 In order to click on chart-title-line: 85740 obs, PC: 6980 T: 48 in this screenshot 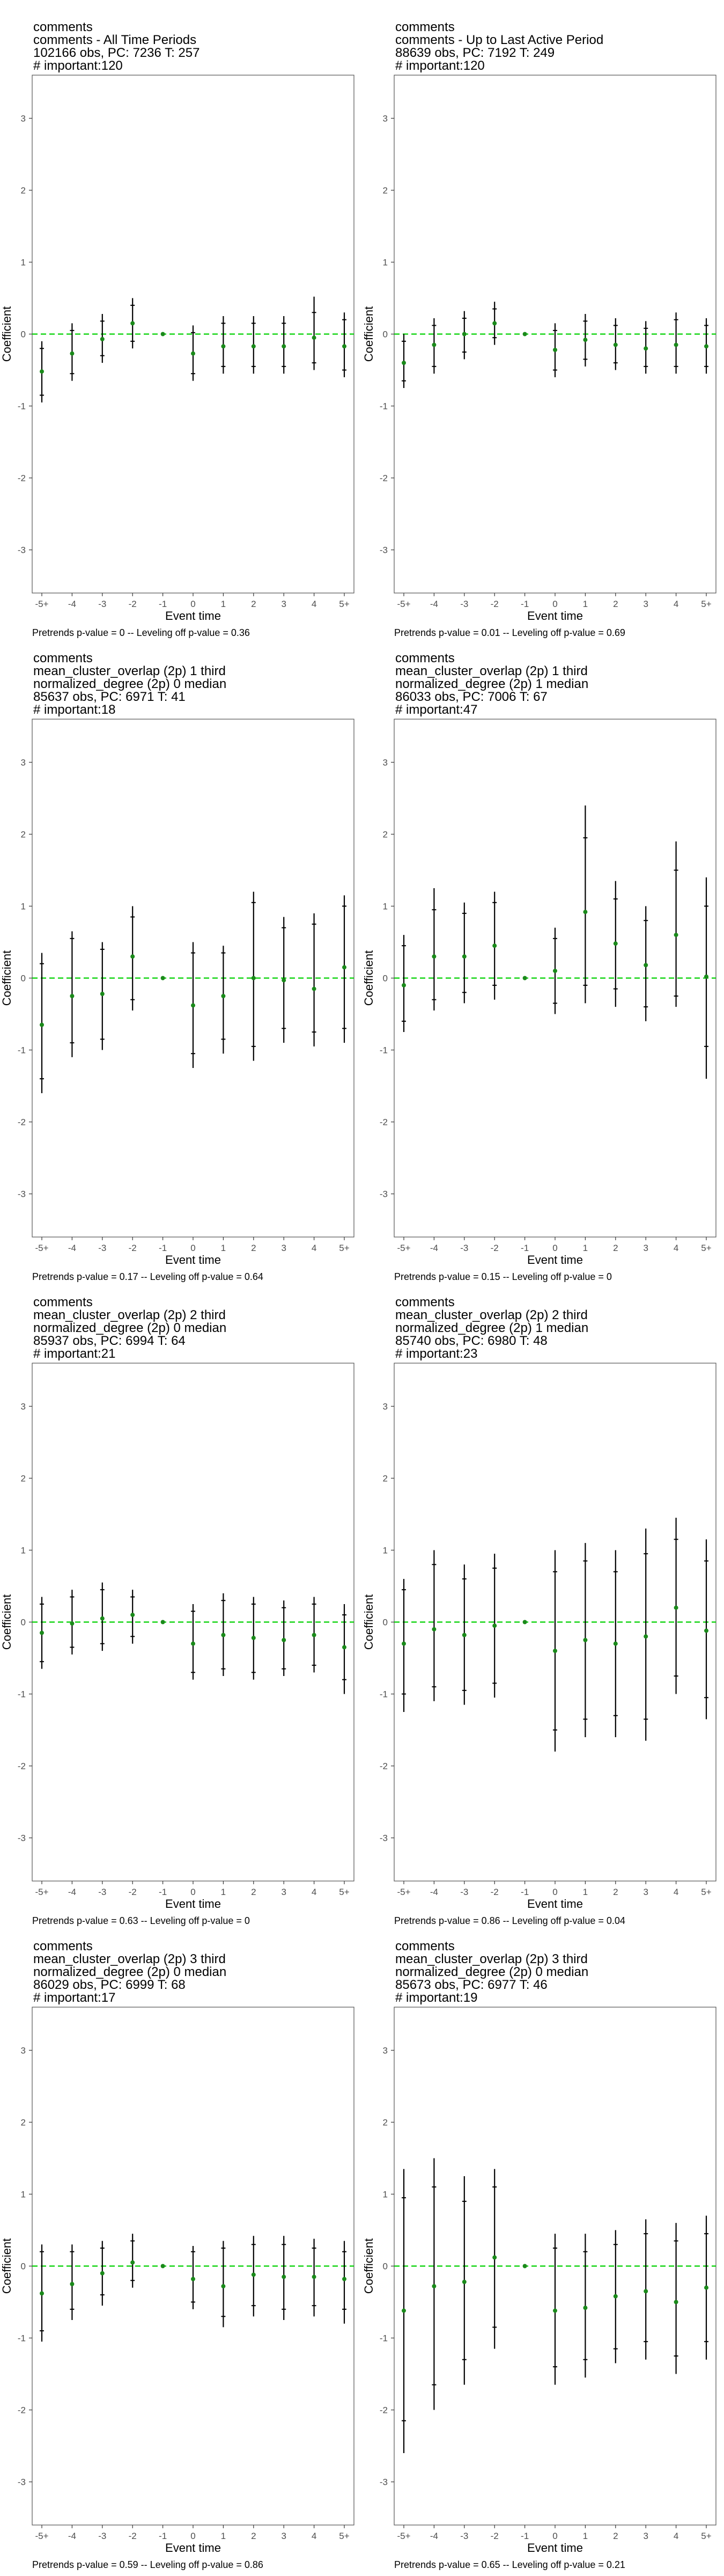, I will do `click(471, 1341)`.